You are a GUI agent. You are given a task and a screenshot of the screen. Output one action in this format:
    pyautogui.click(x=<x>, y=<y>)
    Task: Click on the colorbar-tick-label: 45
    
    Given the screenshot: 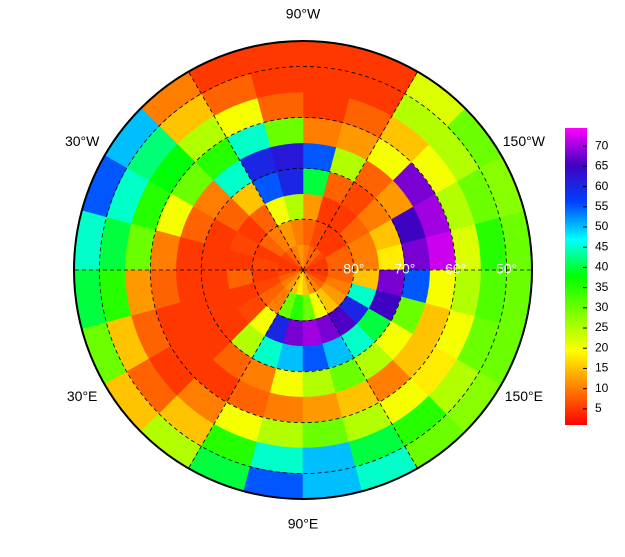 What is the action you would take?
    pyautogui.click(x=602, y=246)
    